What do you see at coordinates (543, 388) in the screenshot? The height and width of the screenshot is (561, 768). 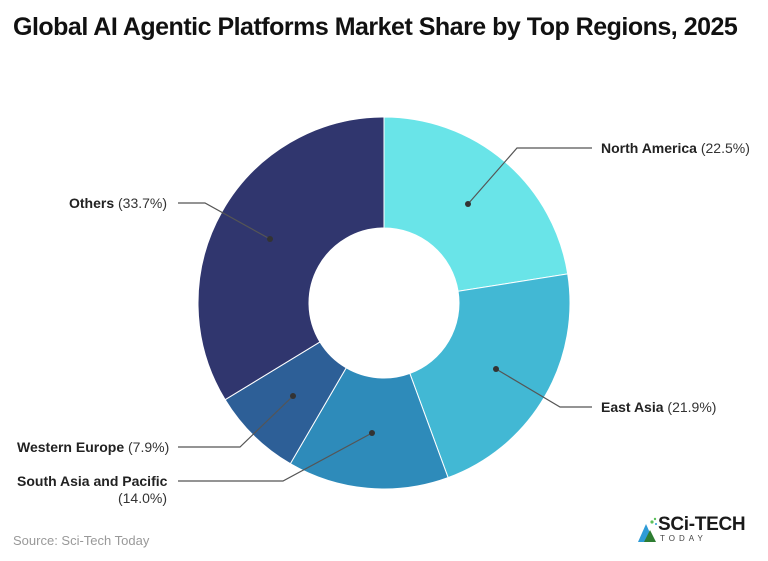 I see `leader-east-asia` at bounding box center [543, 388].